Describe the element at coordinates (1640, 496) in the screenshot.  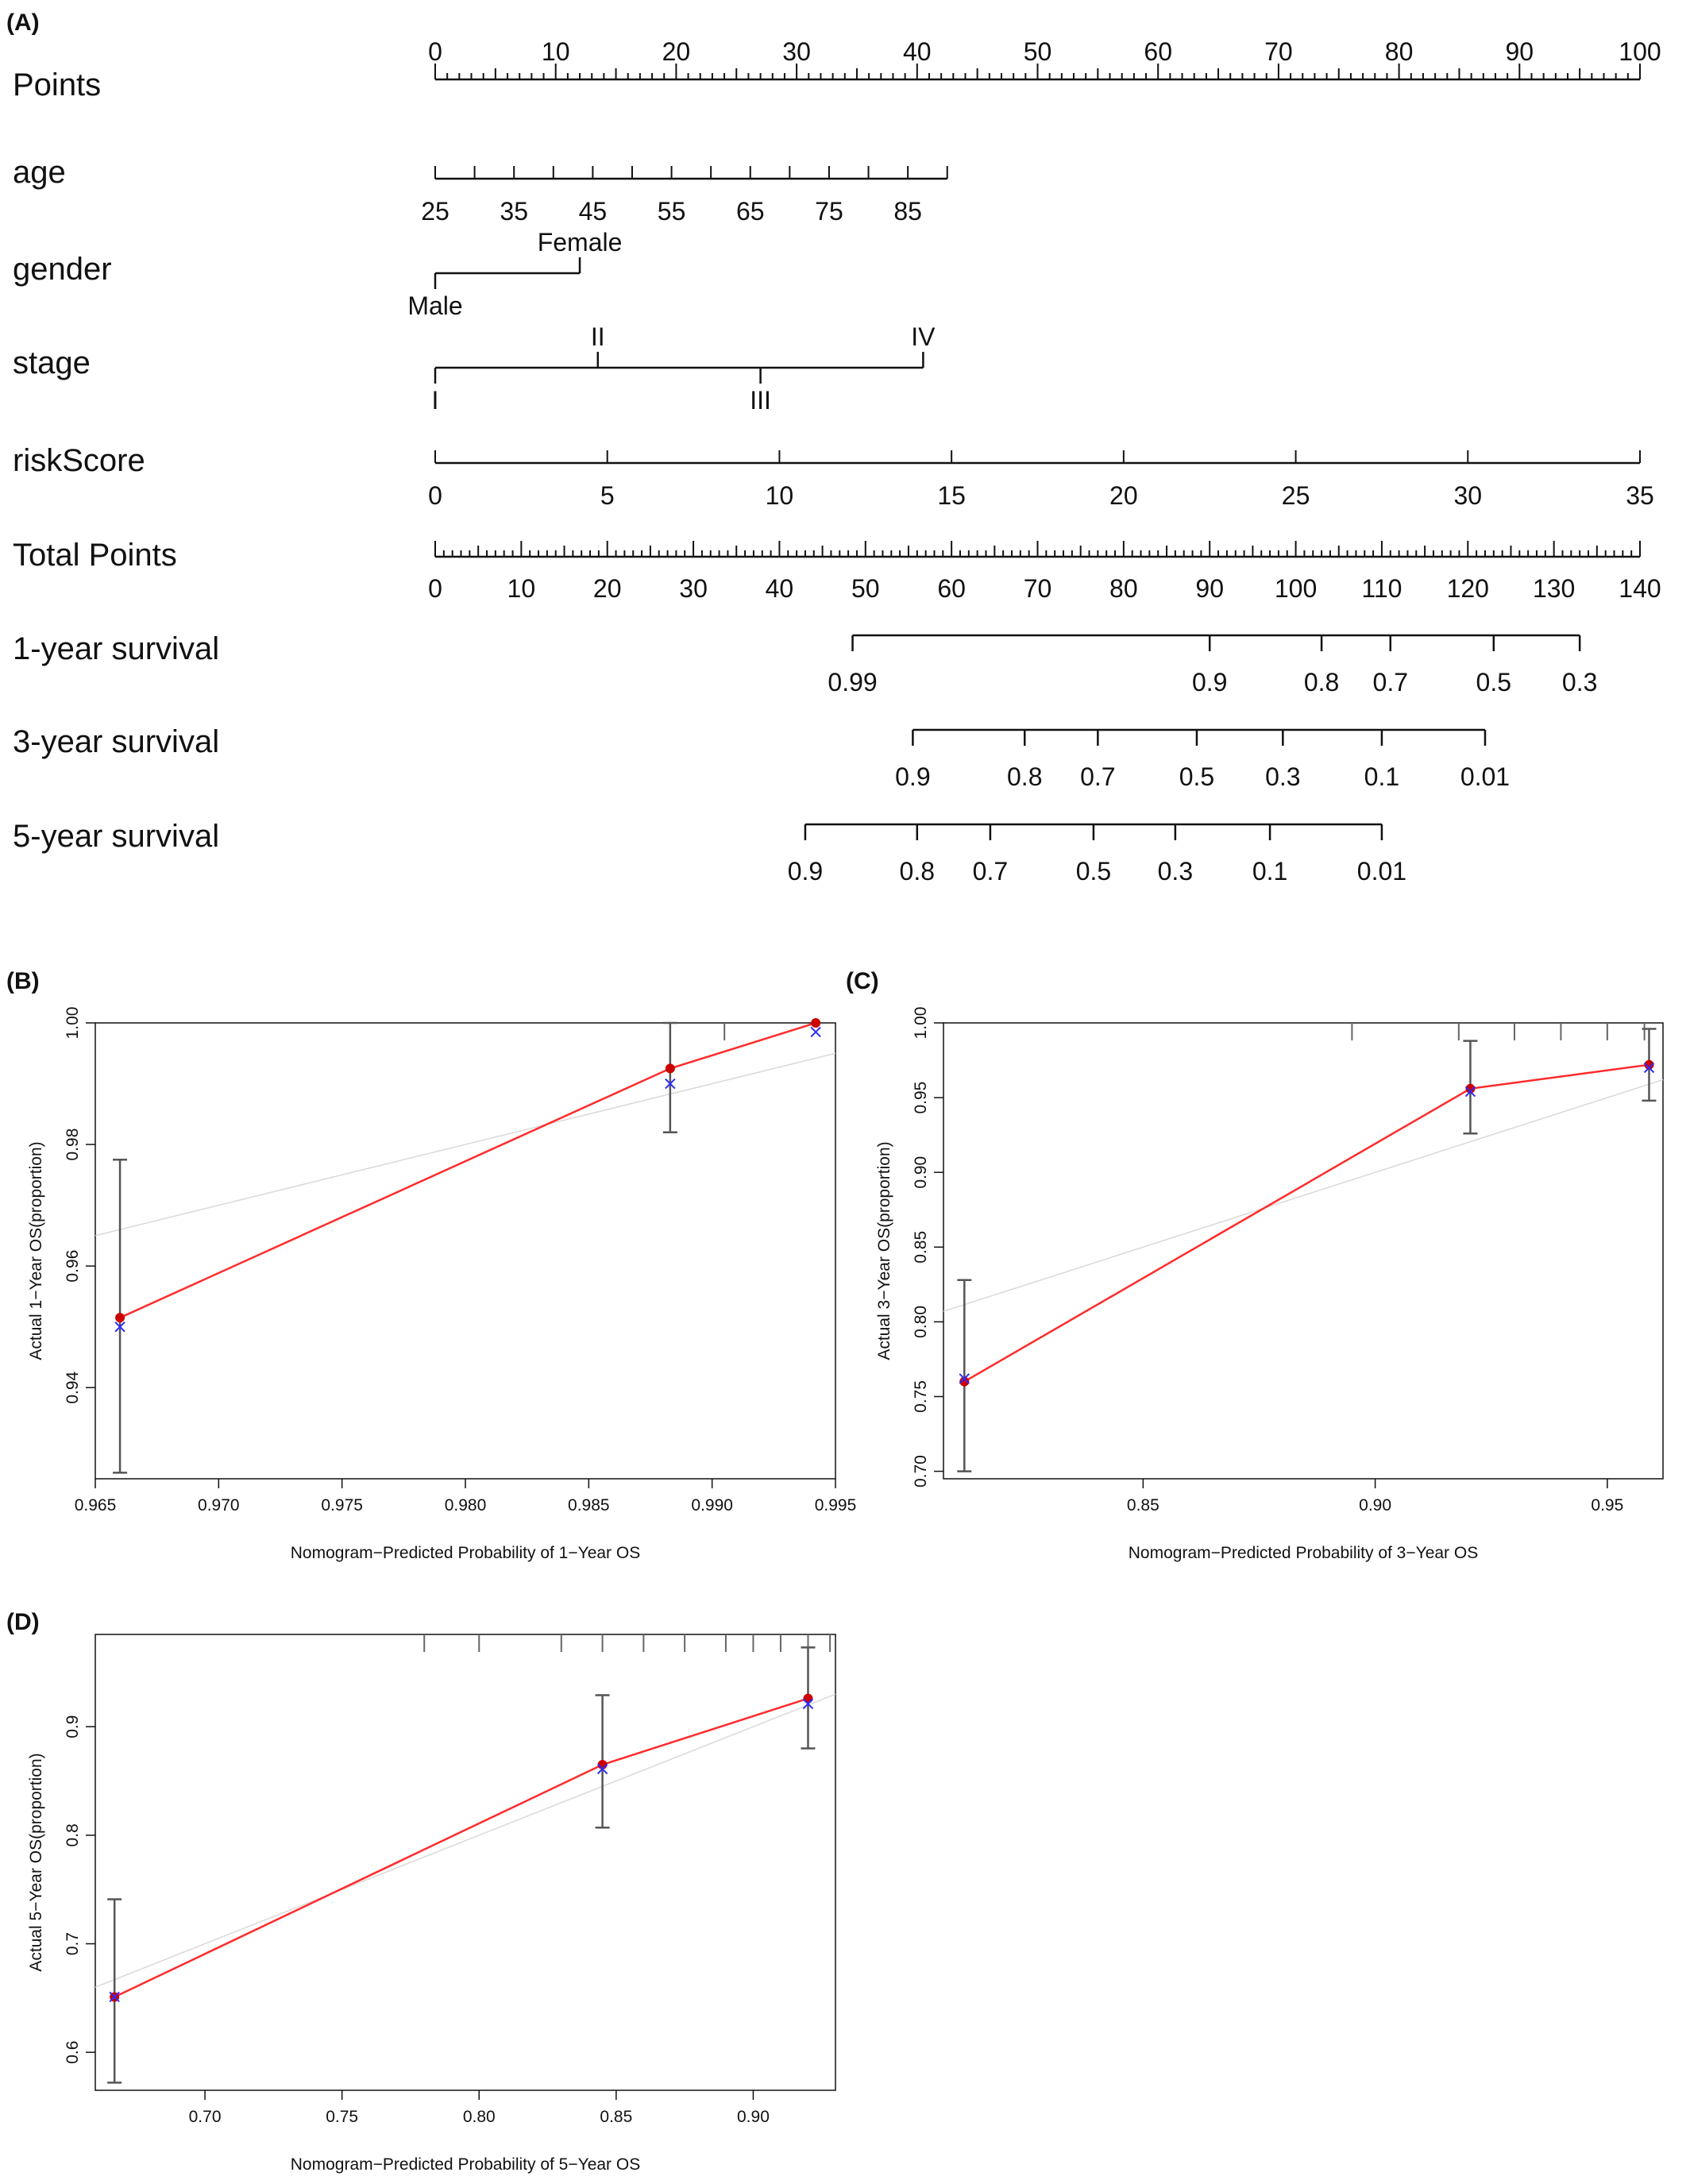
I see `row-tick-label: 35` at that location.